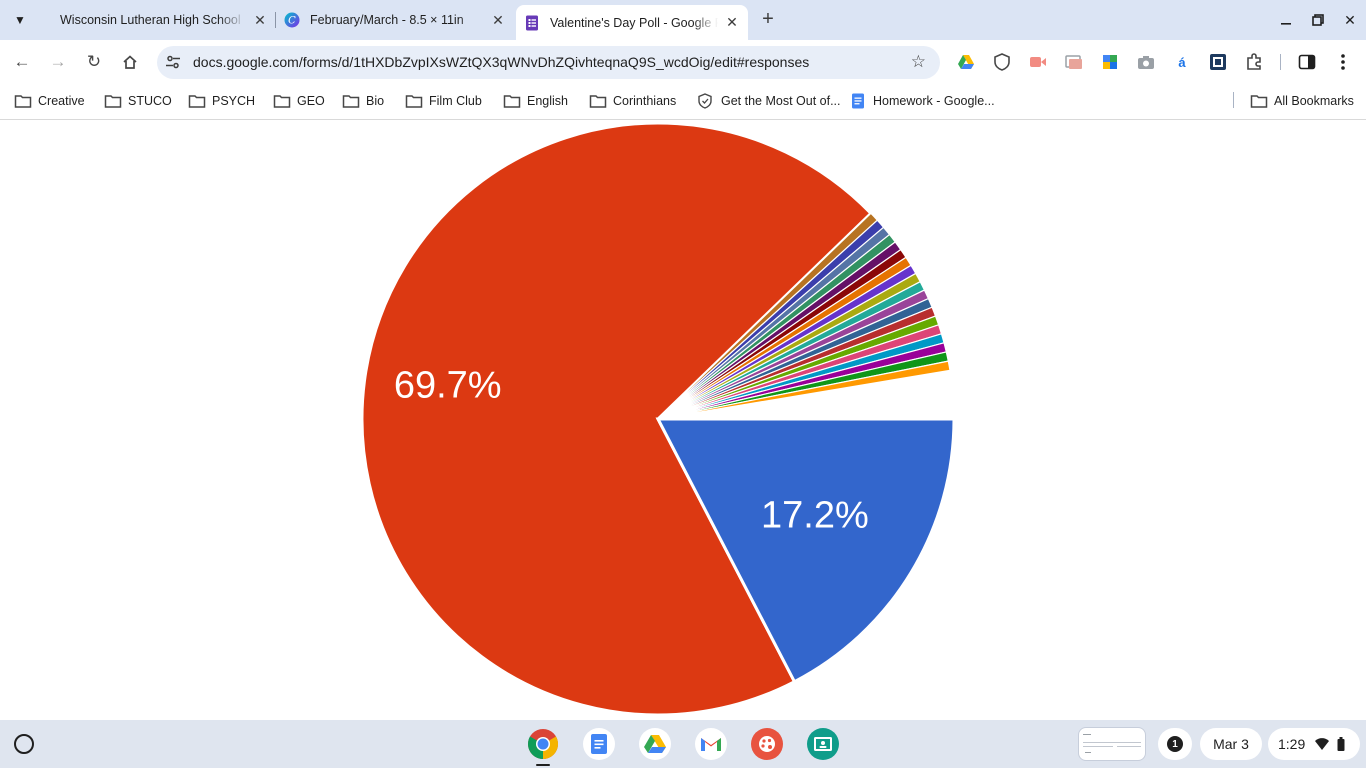 This screenshot has width=1366, height=768. I want to click on shield-favicon-icon, so click(705, 101).